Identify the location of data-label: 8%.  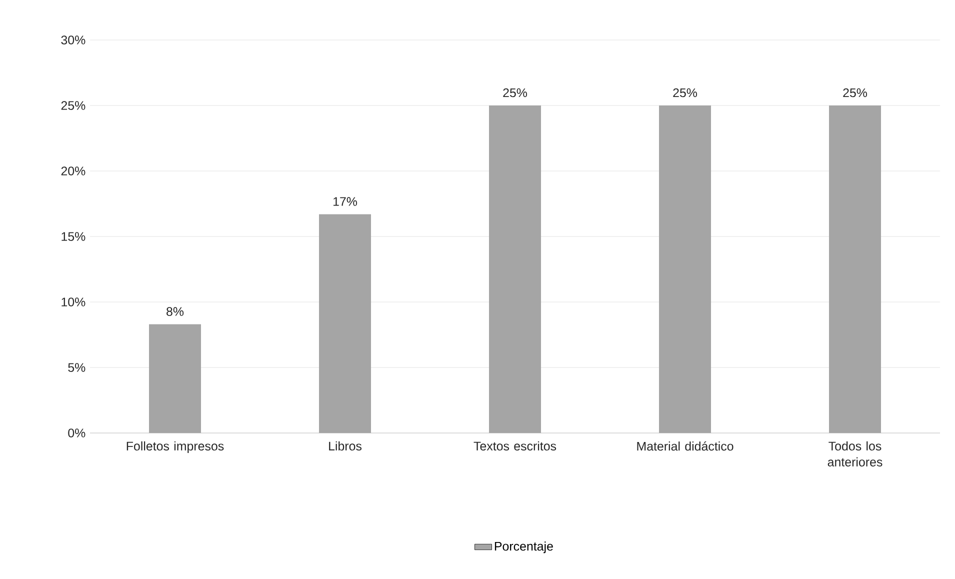
(175, 311).